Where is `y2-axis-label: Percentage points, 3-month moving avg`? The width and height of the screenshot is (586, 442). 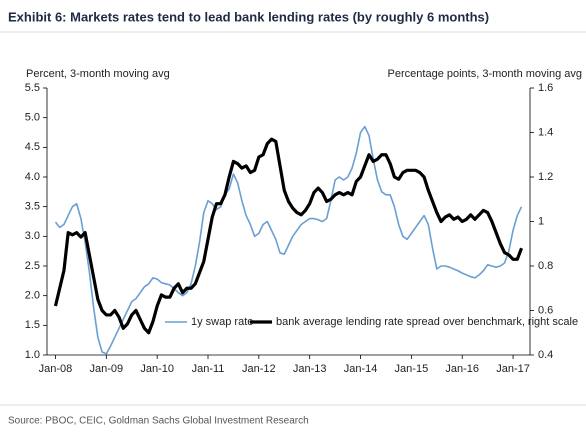
y2-axis-label: Percentage points, 3-month moving avg is located at coordinates (485, 74).